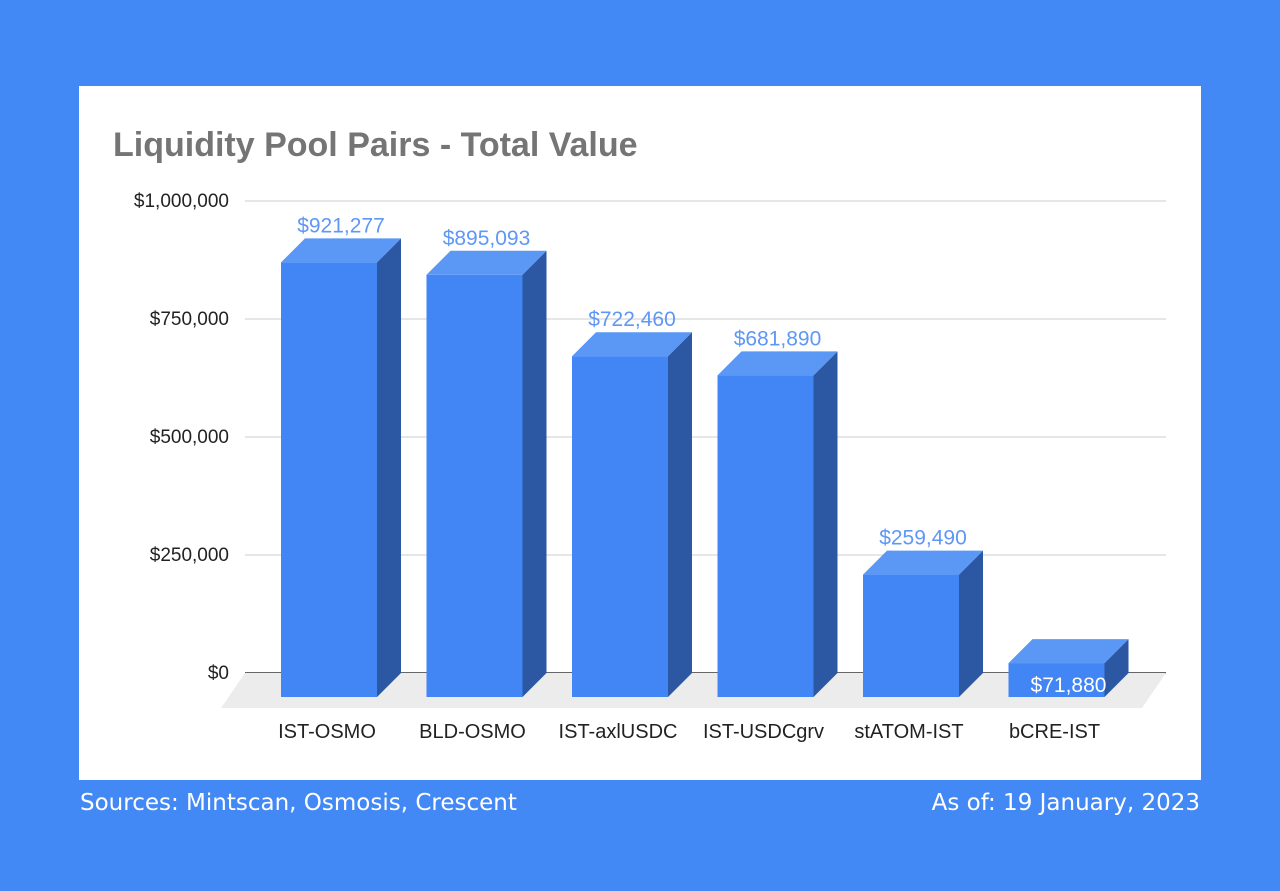 The height and width of the screenshot is (891, 1280). I want to click on y-tick-label: $500,000, so click(189, 437).